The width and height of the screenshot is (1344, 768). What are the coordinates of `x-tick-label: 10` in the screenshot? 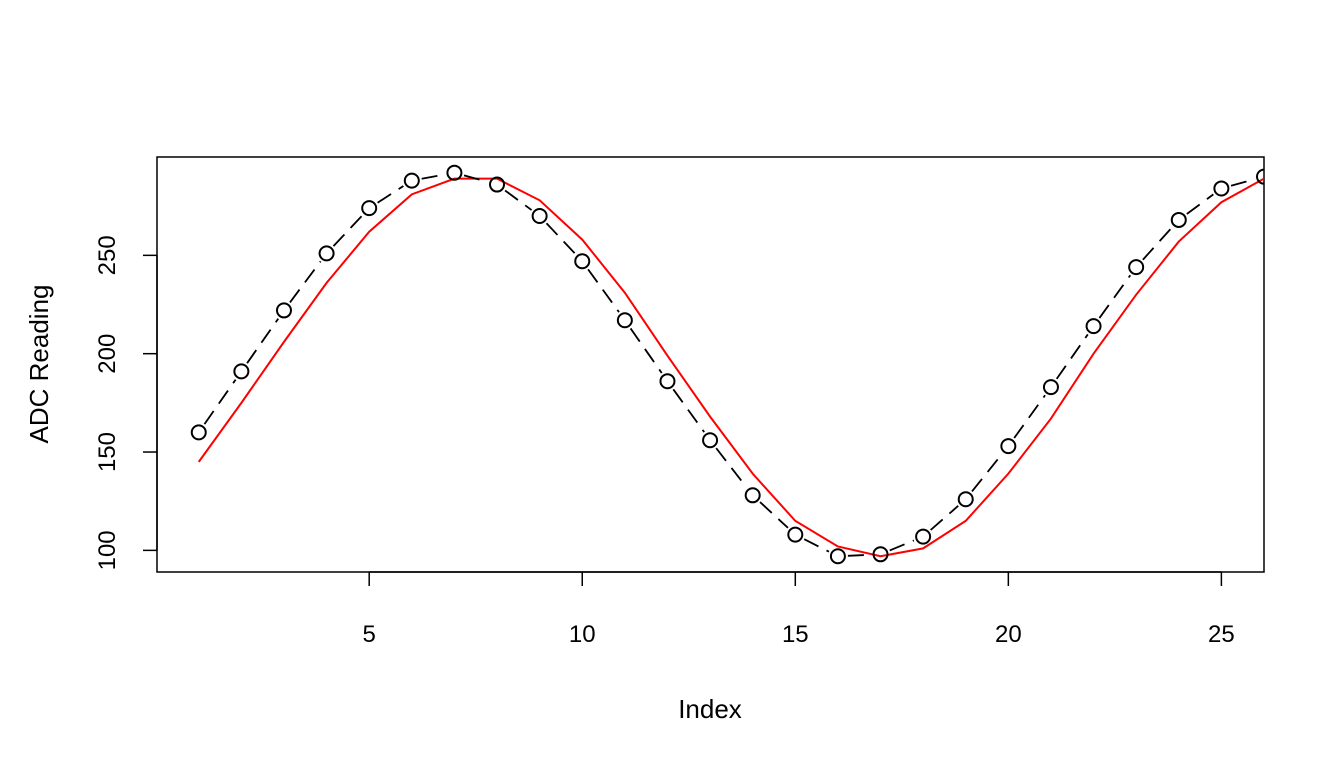 It's located at (582, 634).